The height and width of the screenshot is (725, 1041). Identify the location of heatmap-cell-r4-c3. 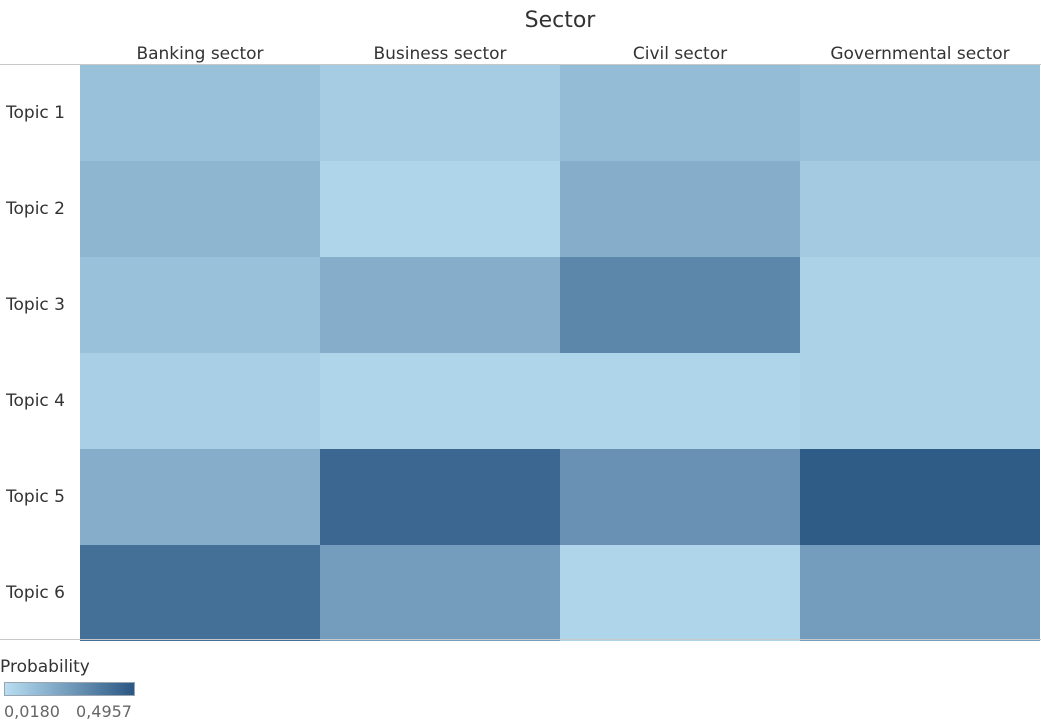
(680, 401).